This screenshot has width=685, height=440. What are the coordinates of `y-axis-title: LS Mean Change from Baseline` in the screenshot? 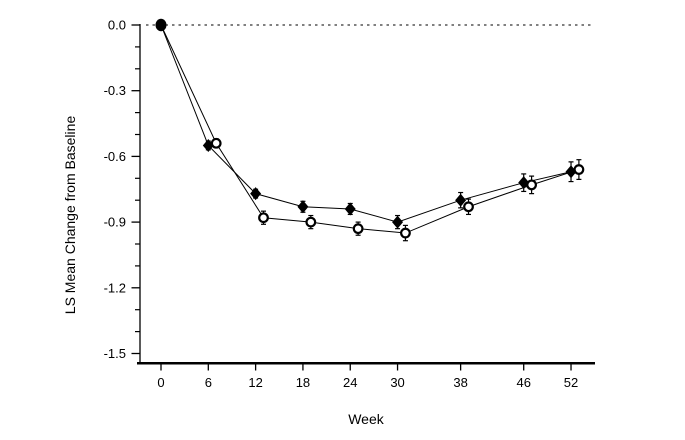 It's located at (70, 215).